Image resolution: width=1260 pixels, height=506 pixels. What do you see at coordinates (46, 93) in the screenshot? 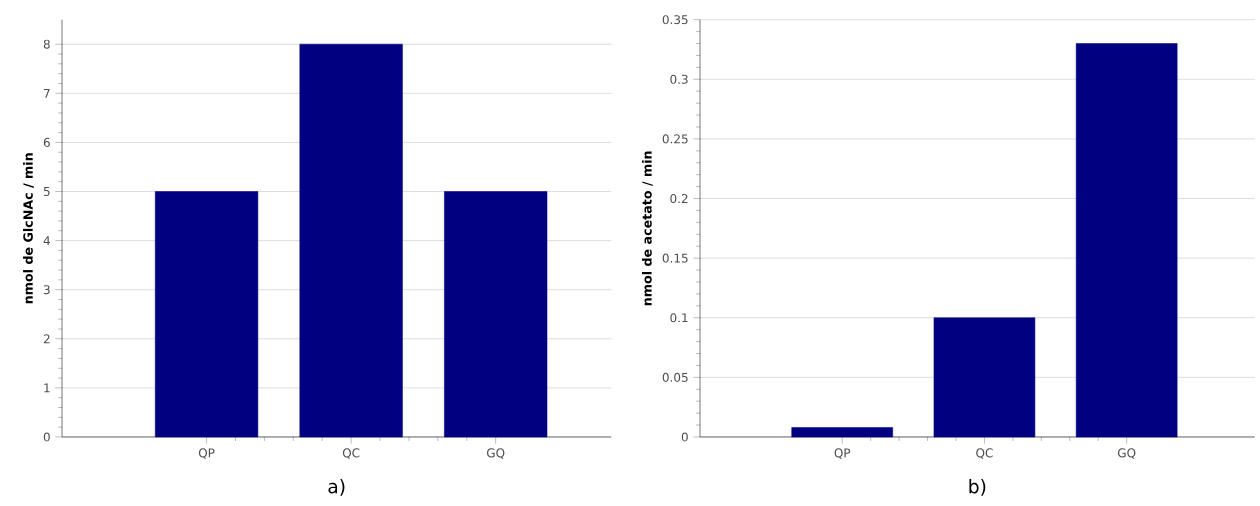
I see `y-tick-label: 7` at bounding box center [46, 93].